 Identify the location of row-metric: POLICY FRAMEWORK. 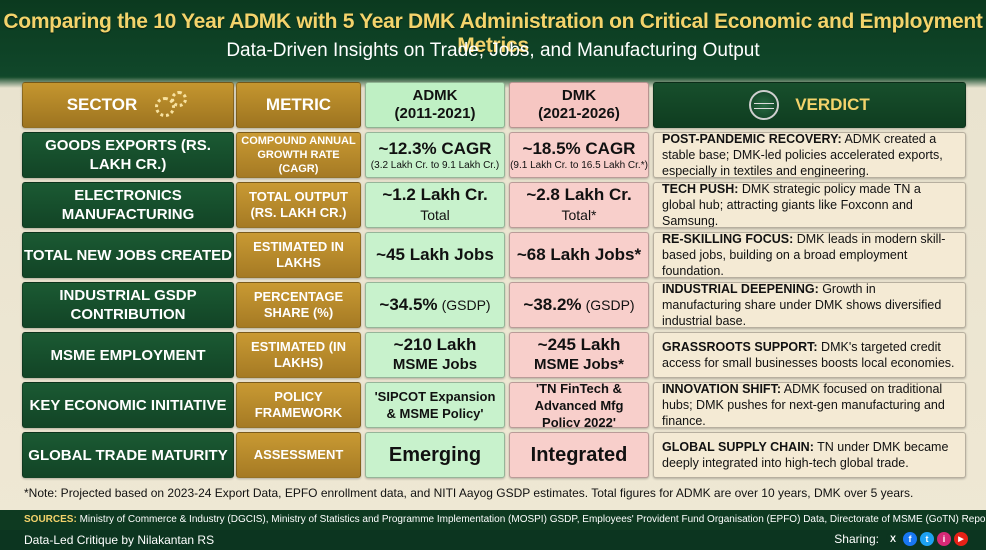
(298, 405).